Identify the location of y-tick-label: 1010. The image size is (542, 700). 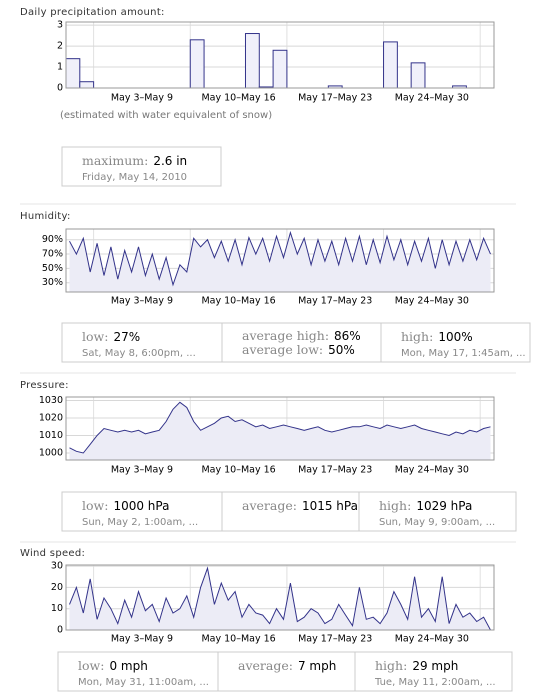
(51, 435).